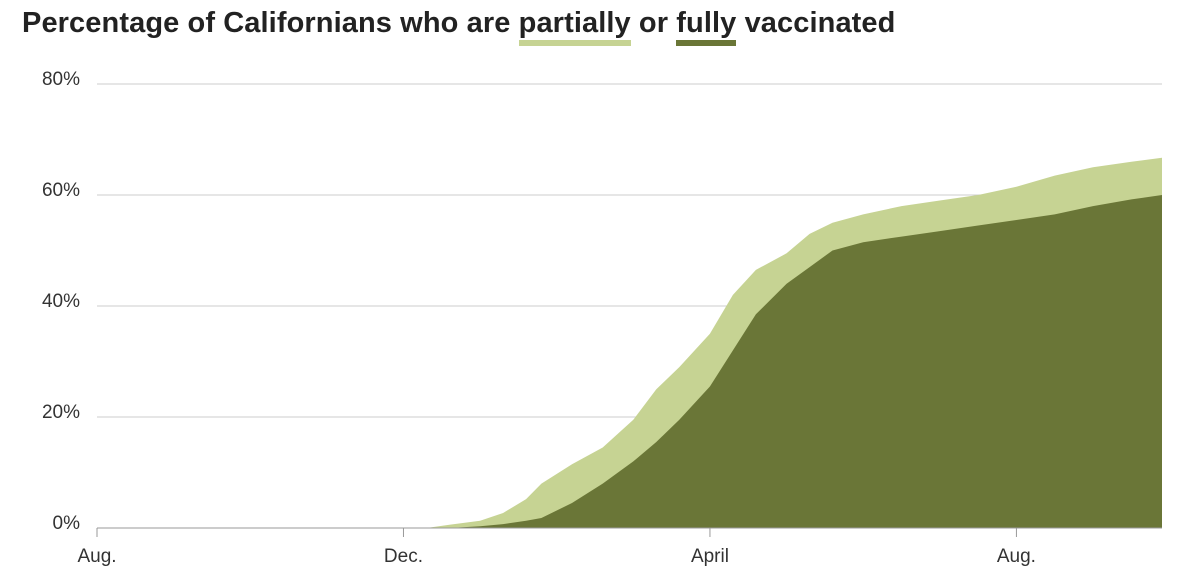 This screenshot has width=1200, height=580. Describe the element at coordinates (96, 556) in the screenshot. I see `x-tick-label-0: Aug.` at that location.